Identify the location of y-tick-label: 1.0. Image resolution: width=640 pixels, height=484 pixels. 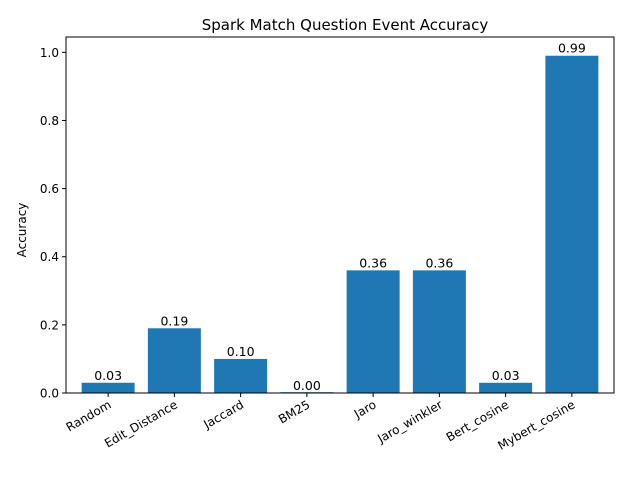
(49, 53).